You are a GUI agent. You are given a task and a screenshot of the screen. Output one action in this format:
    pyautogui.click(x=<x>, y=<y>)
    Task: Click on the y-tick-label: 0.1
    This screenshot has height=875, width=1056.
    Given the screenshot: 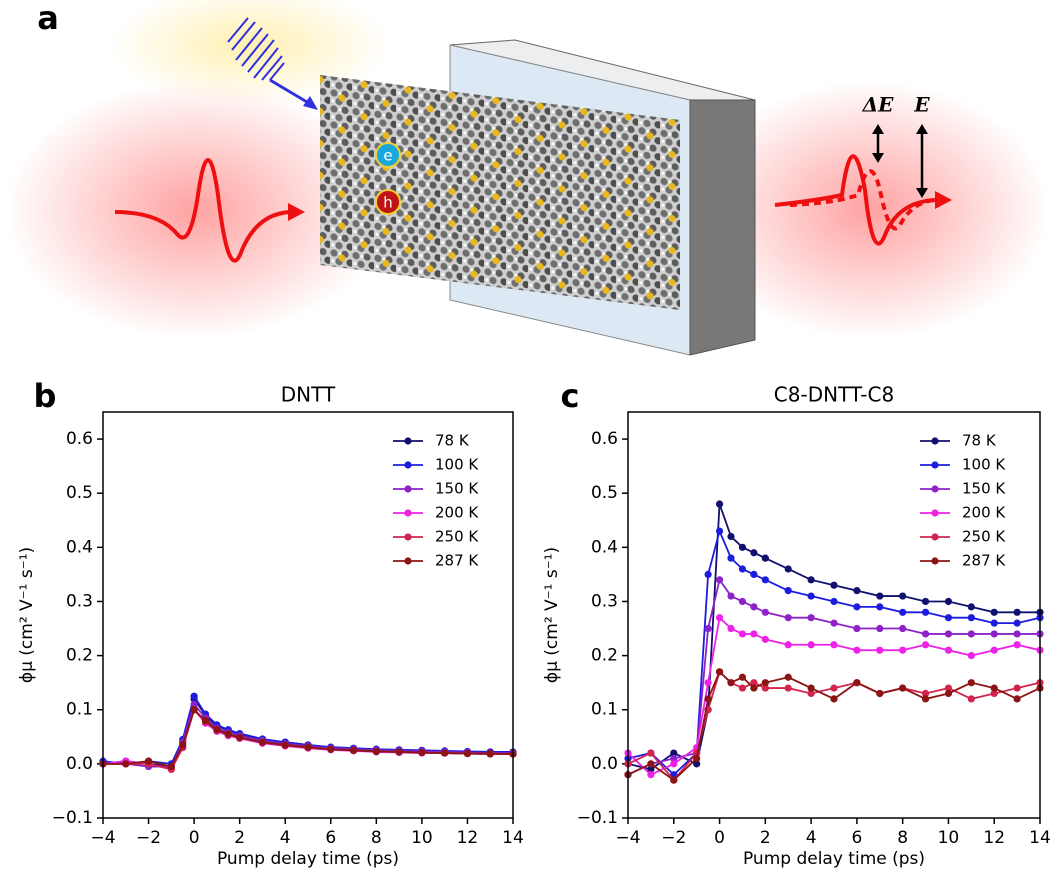 What is the action you would take?
    pyautogui.click(x=79, y=710)
    